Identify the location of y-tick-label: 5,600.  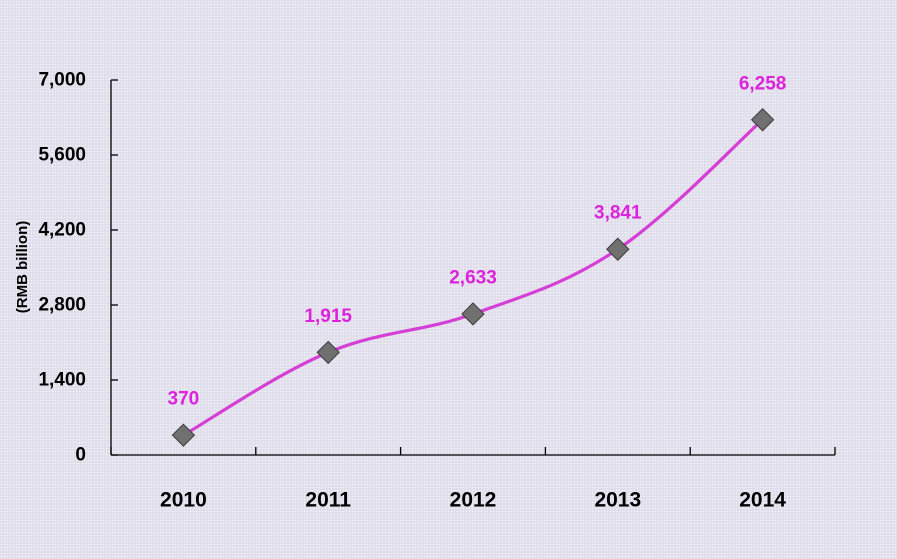
(62, 155).